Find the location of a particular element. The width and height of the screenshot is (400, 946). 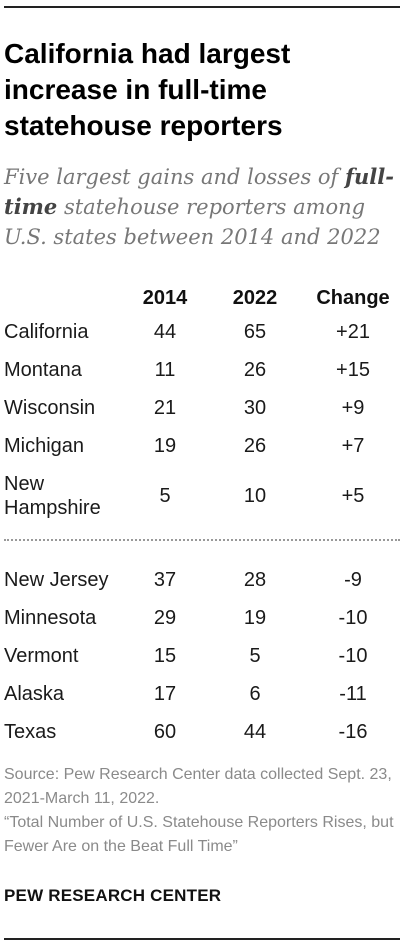

state-name: Texas is located at coordinates (30, 732).